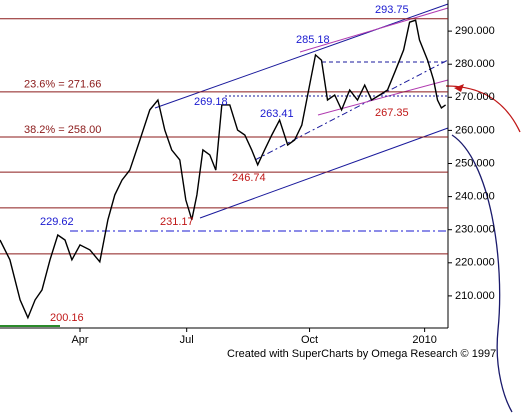  I want to click on x-tick-label: Apr, so click(79, 340).